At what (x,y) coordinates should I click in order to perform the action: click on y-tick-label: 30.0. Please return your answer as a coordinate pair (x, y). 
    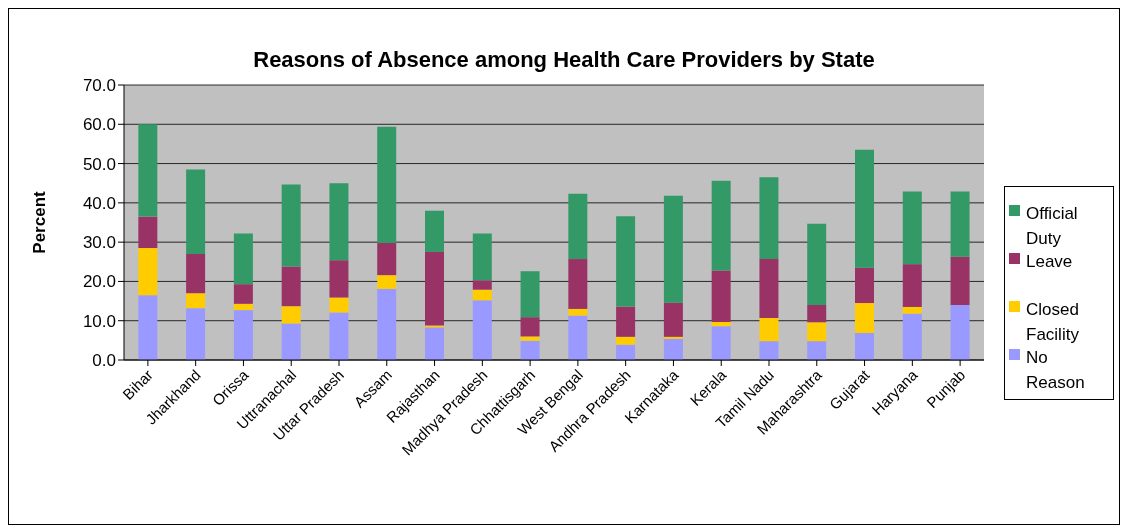
    Looking at the image, I should click on (99, 243).